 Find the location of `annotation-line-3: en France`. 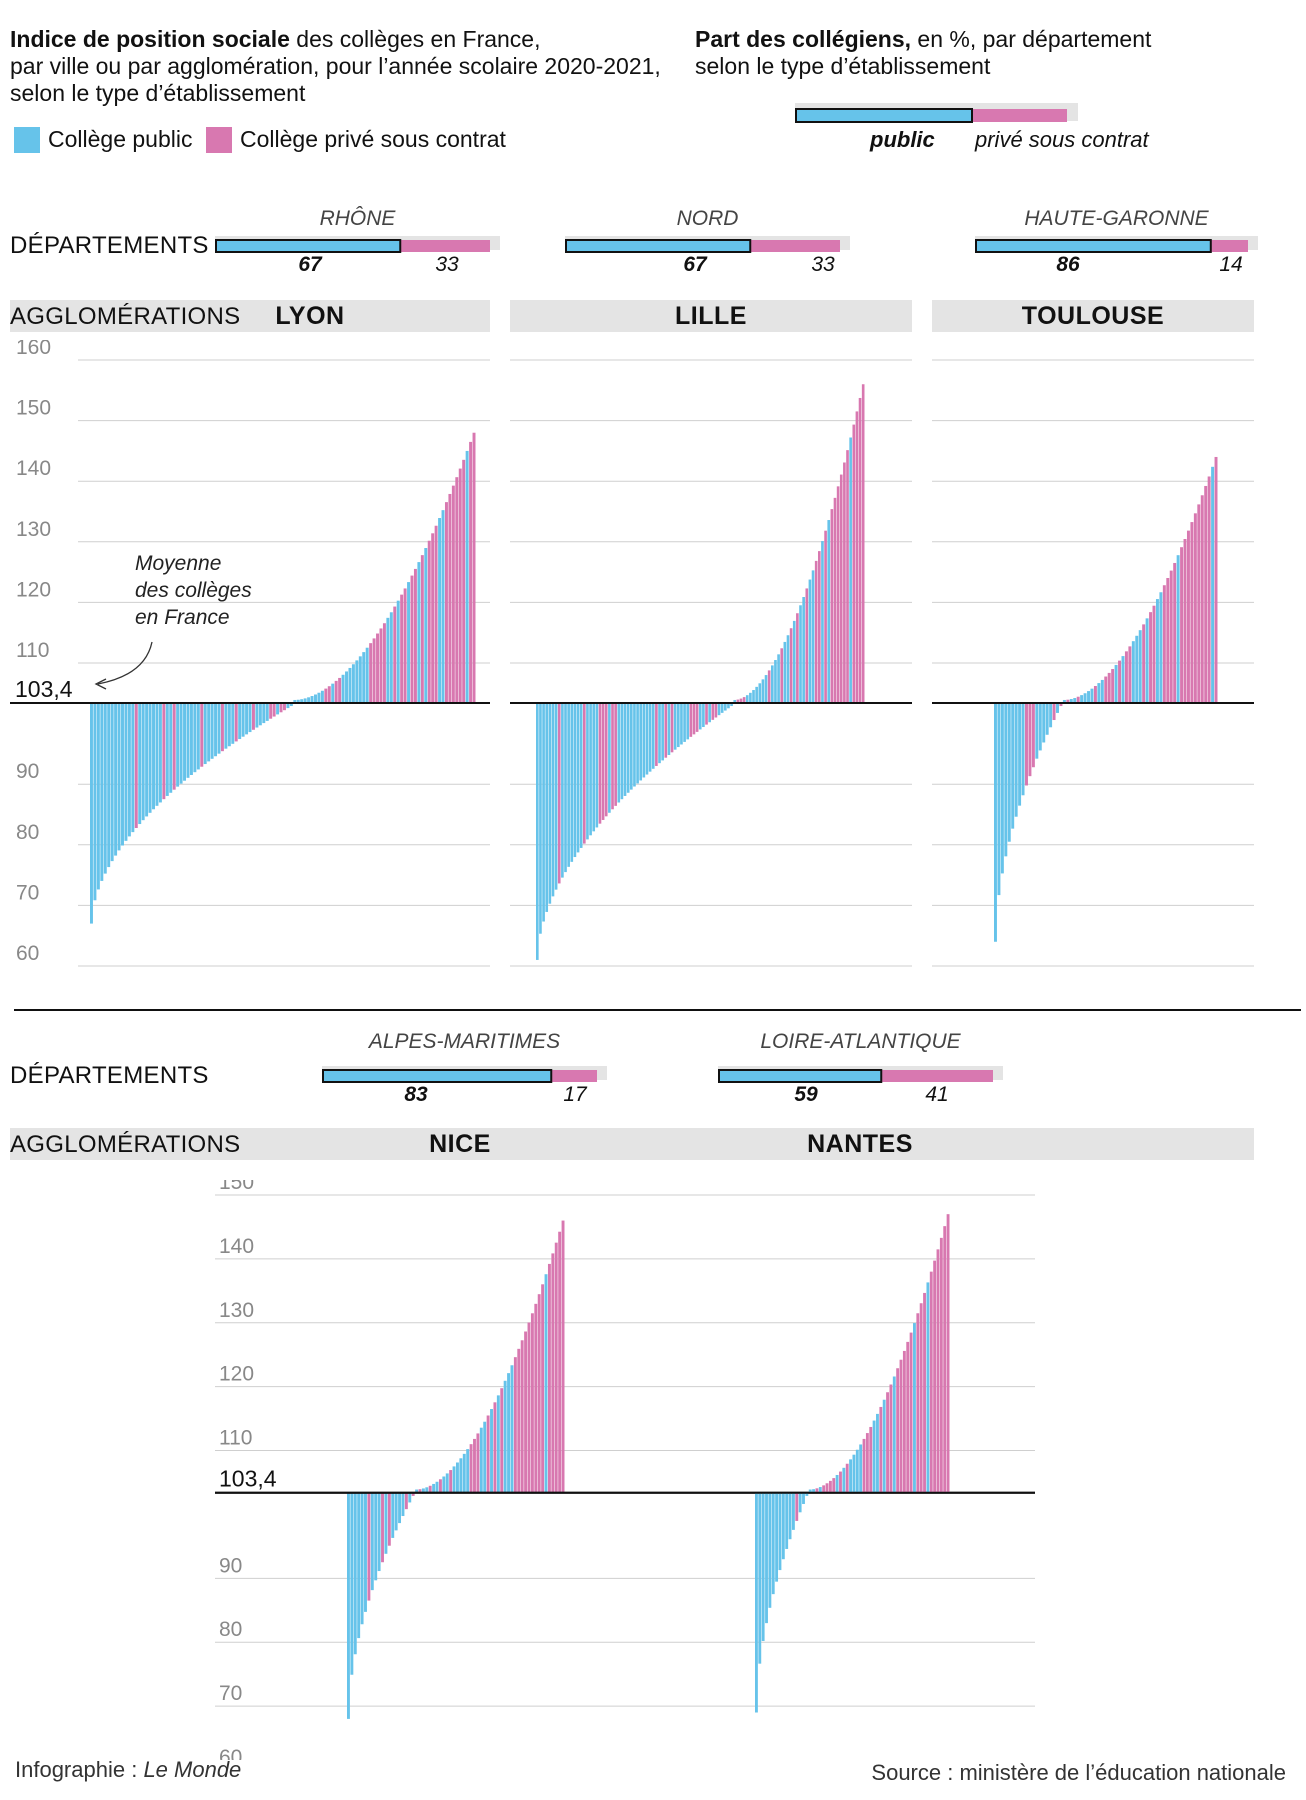

annotation-line-3: en France is located at coordinates (182, 617).